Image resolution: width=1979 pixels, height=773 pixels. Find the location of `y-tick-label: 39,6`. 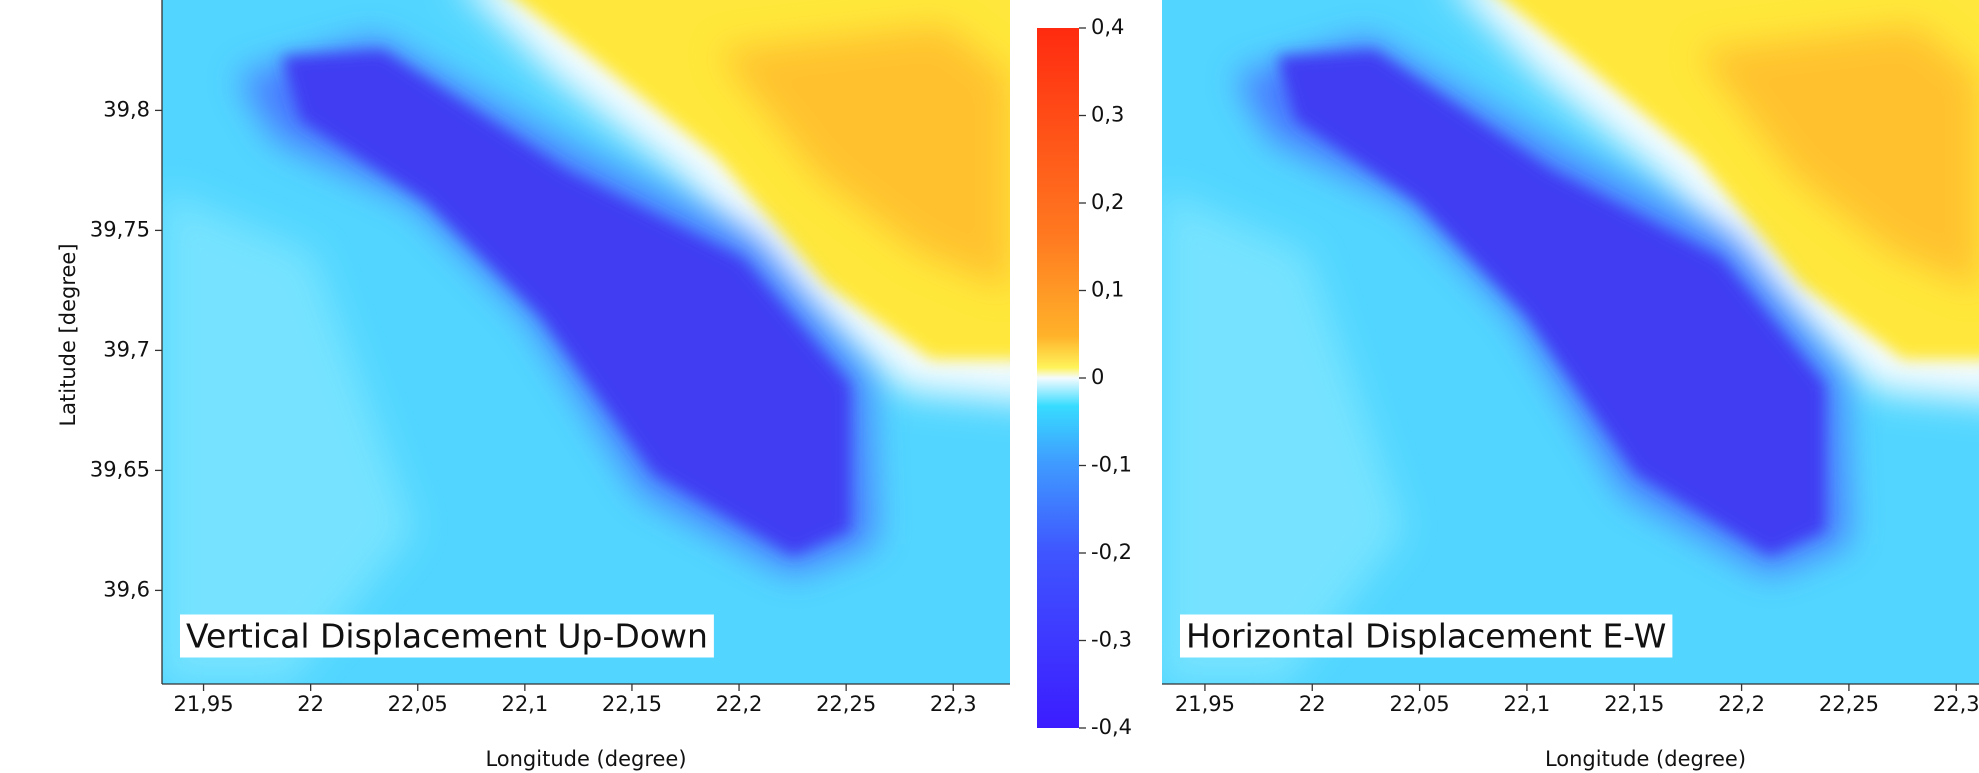

y-tick-label: 39,6 is located at coordinates (126, 589).